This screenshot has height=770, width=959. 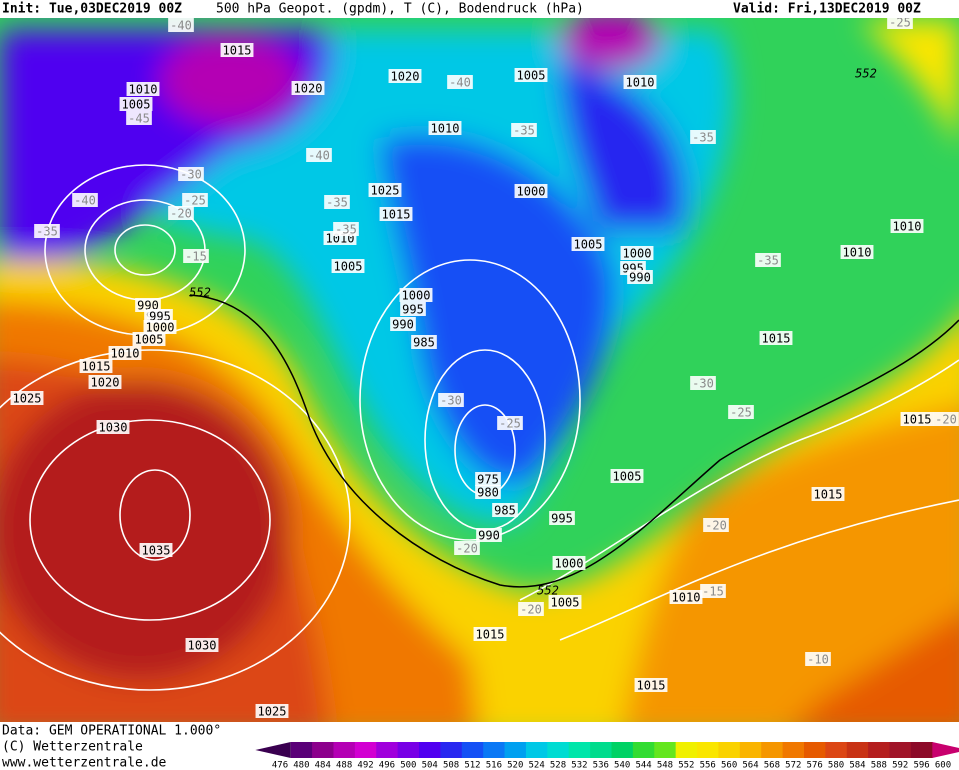 I want to click on isobar-label: 1020, so click(x=405, y=76).